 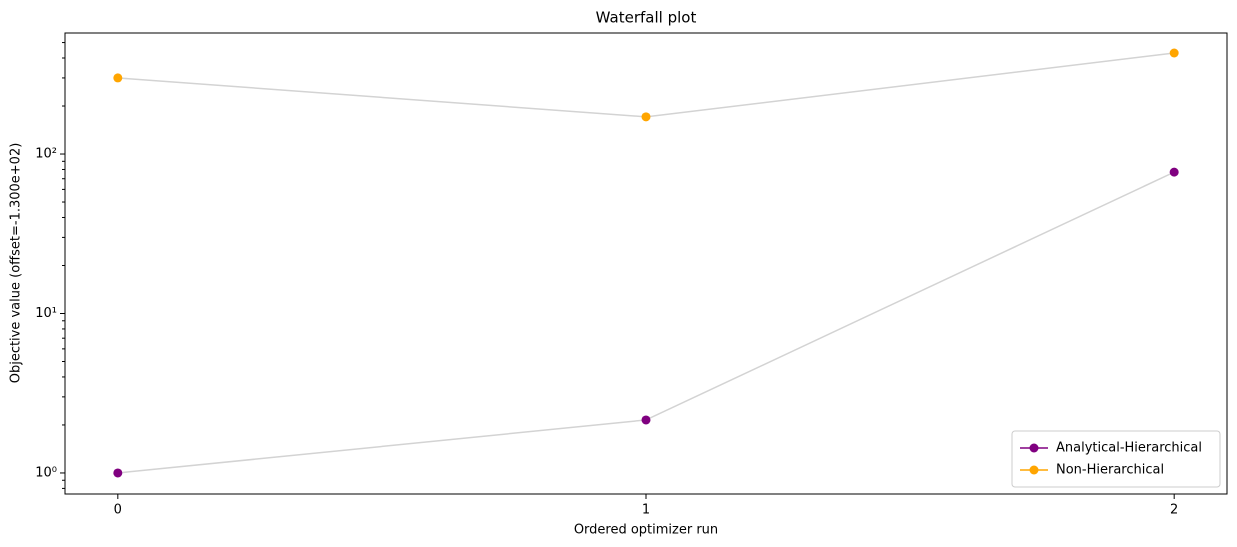 I want to click on legend-label: Non-Hierarchical, so click(x=1110, y=470).